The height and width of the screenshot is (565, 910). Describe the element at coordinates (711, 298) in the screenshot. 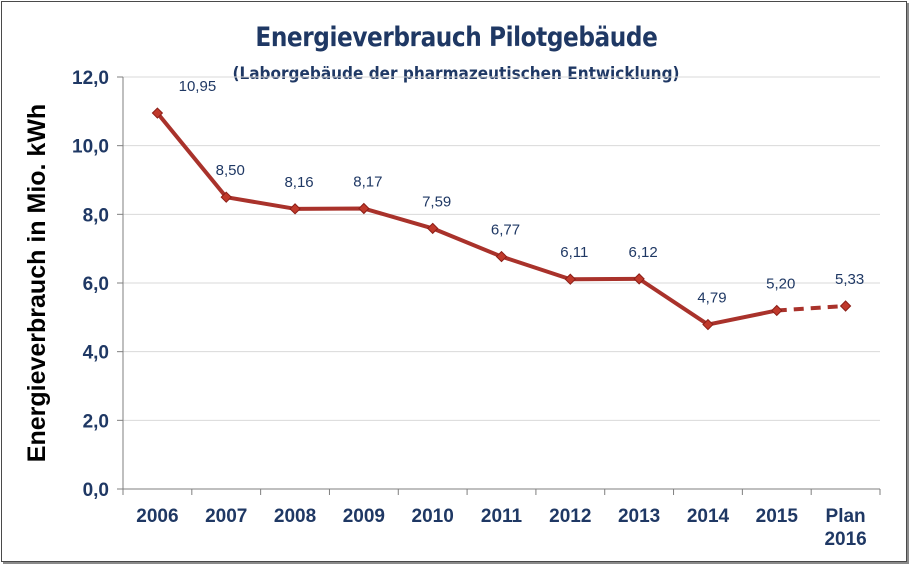

I see `data-label: 4,79` at that location.